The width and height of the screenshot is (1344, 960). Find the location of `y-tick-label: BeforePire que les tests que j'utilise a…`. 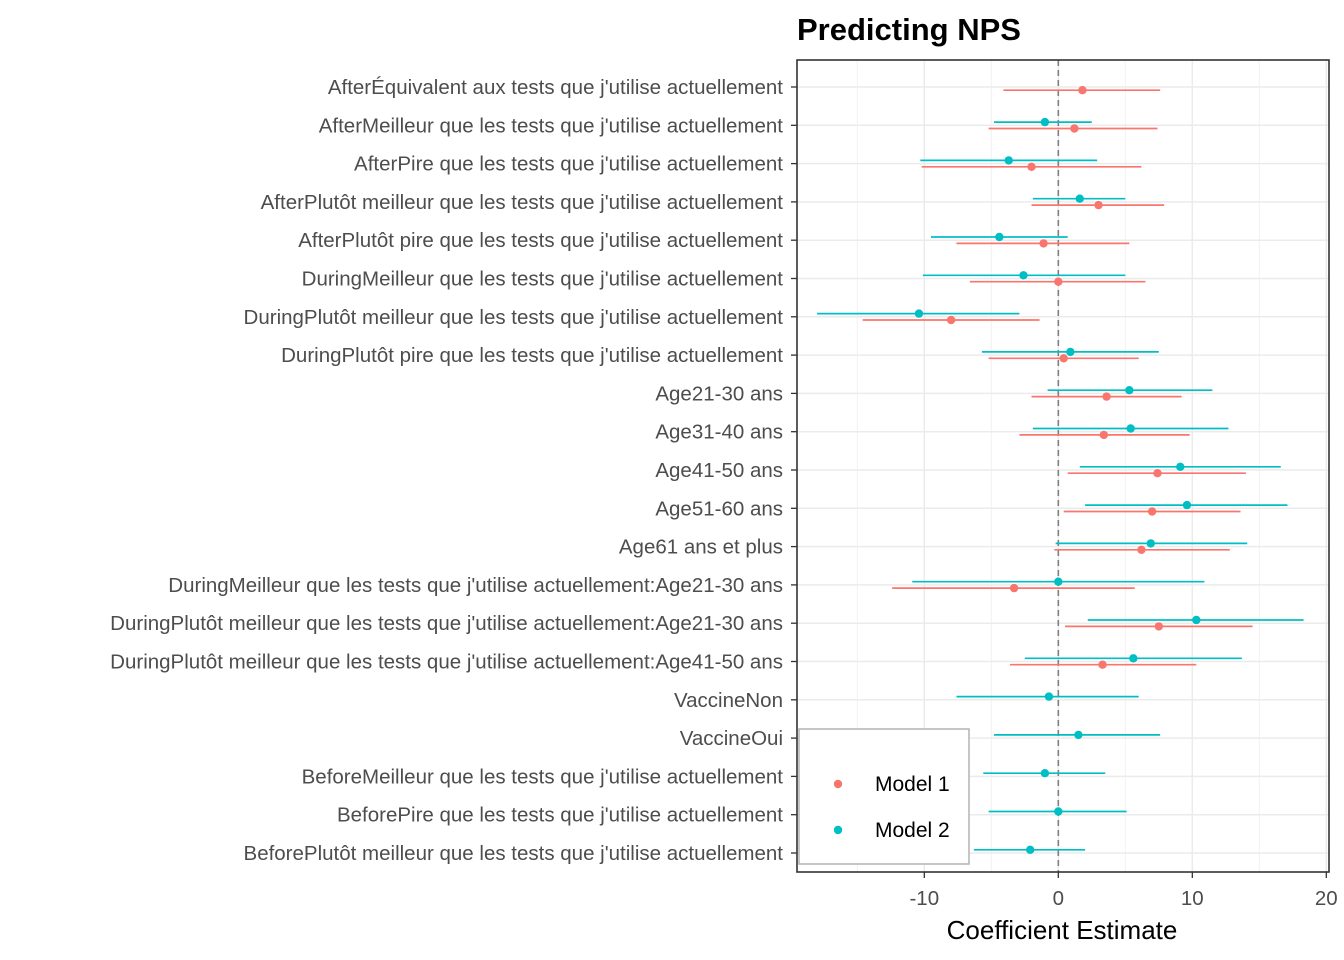

y-tick-label: BeforePire que les tests que j'utilise a… is located at coordinates (560, 815).